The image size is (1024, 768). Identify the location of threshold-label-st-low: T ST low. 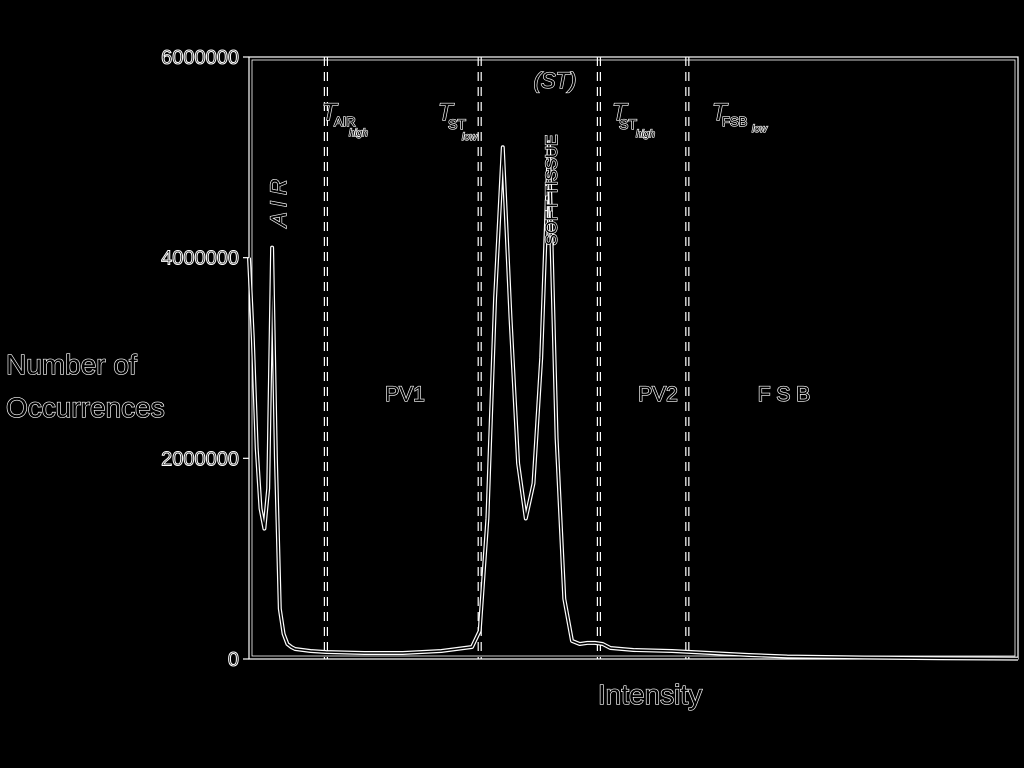
(457, 120).